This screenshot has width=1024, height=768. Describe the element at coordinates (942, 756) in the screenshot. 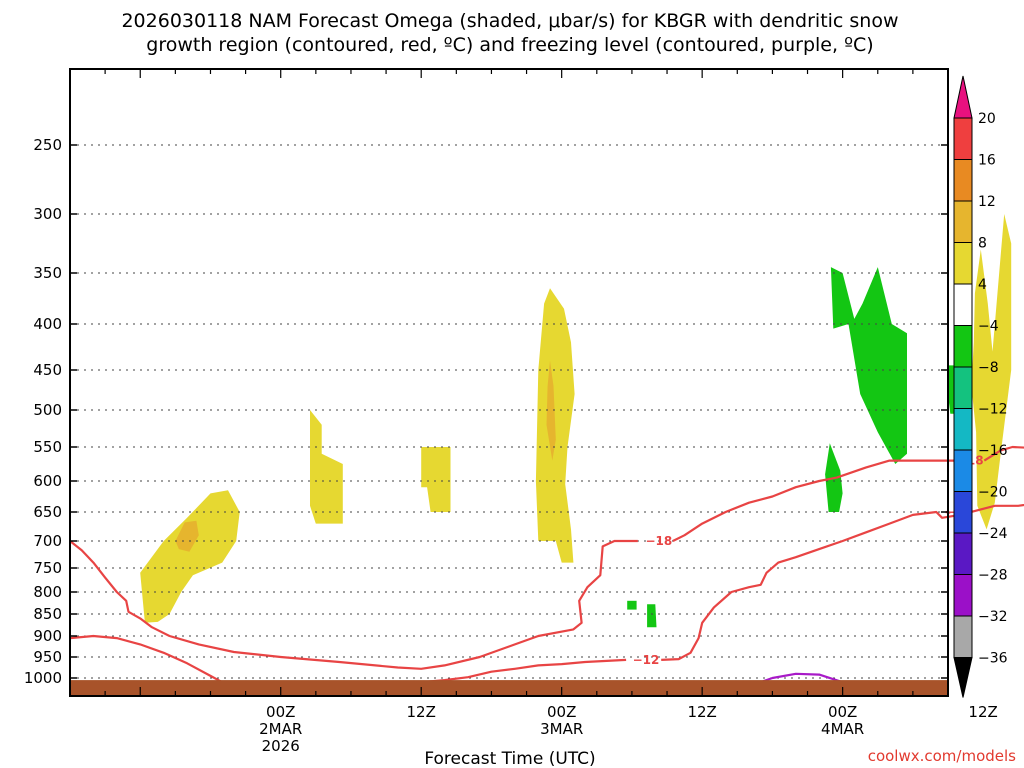

I see `credit-text: coolwx.com/models` at that location.